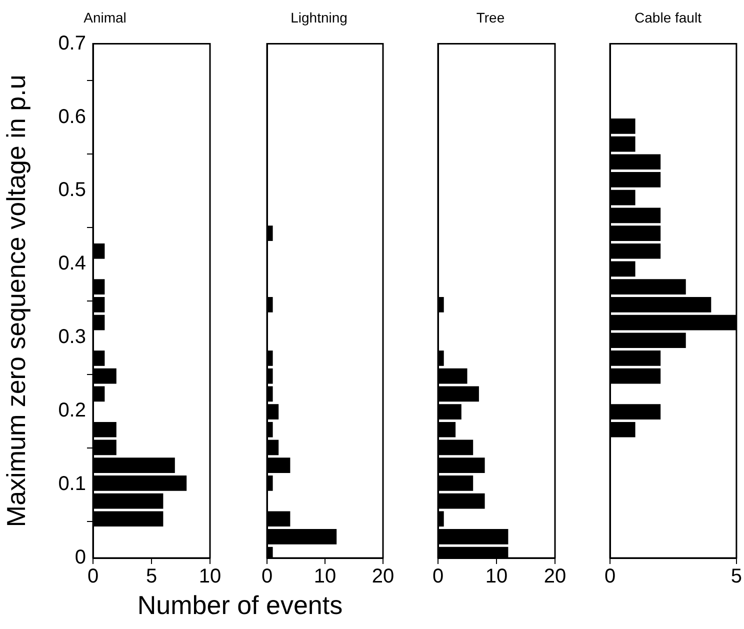 The height and width of the screenshot is (629, 744). What do you see at coordinates (105, 17) in the screenshot?
I see `chart-title: Animal` at bounding box center [105, 17].